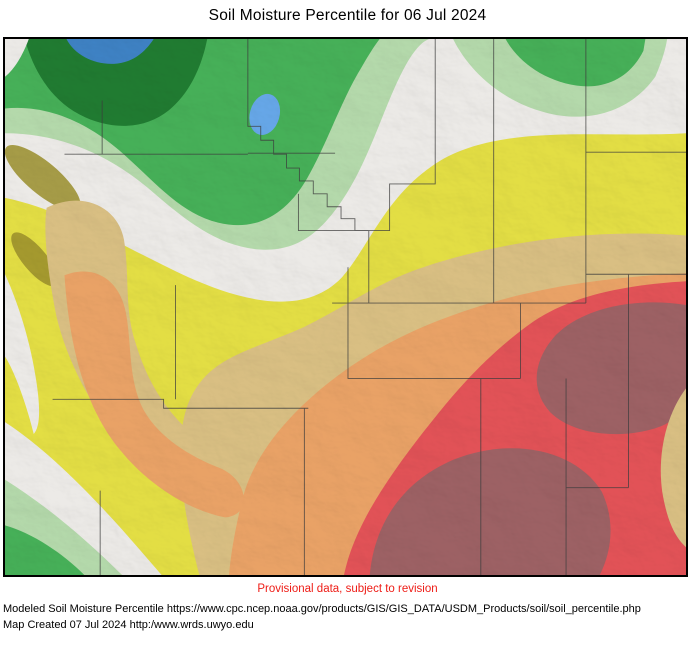 This screenshot has height=659, width=695. Describe the element at coordinates (347, 589) in the screenshot. I see `provisional-caption: Provisional data, subject to revision` at that location.